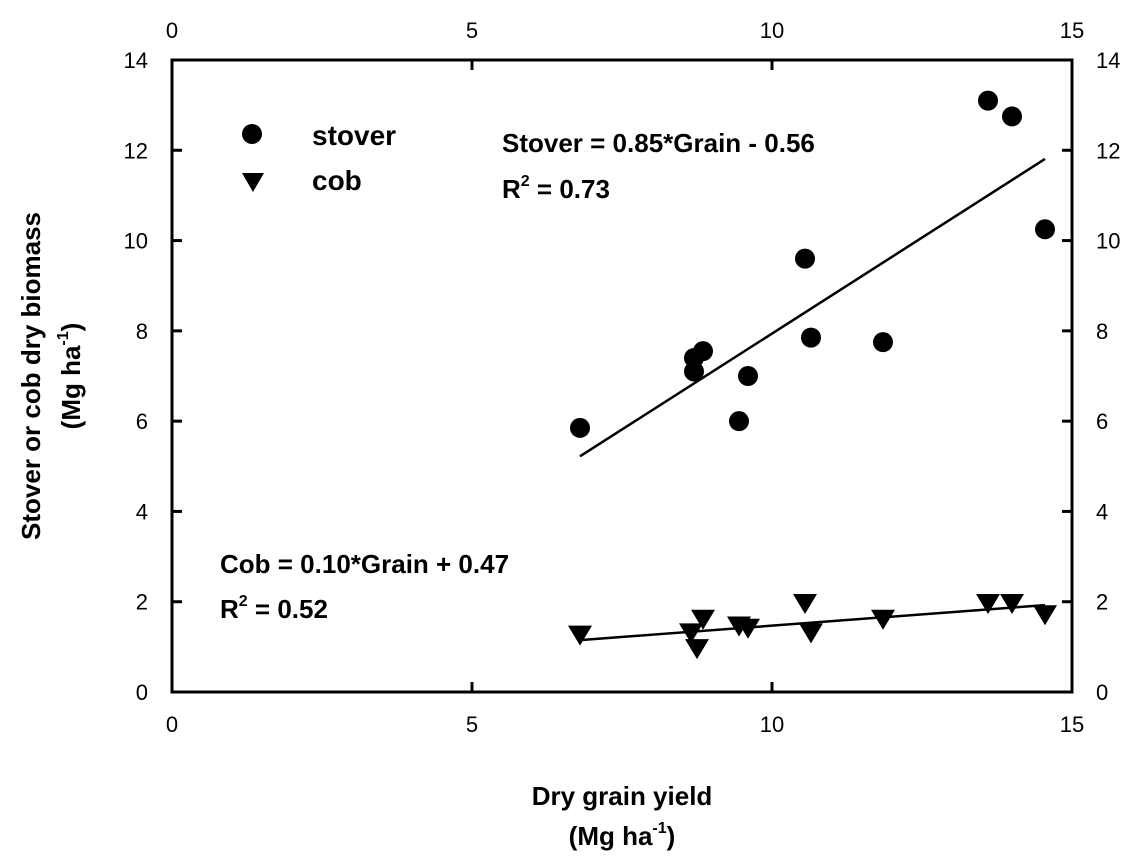  Describe the element at coordinates (671, 836) in the screenshot. I see `x-axis-unit-end: )` at that location.